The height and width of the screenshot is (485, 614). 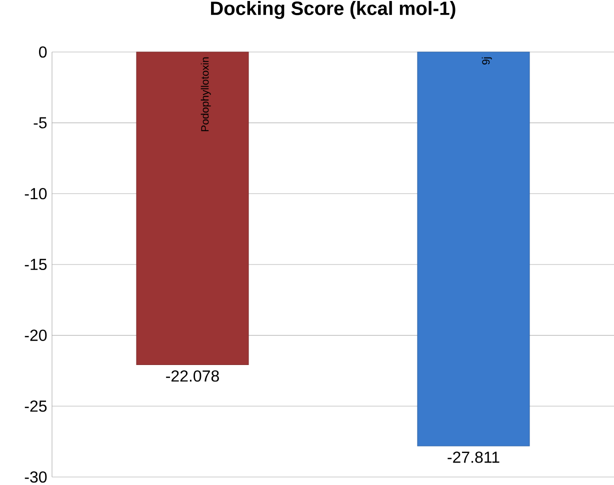 I want to click on chart-title: Docking Score (kcal mol-1), so click(x=333, y=10).